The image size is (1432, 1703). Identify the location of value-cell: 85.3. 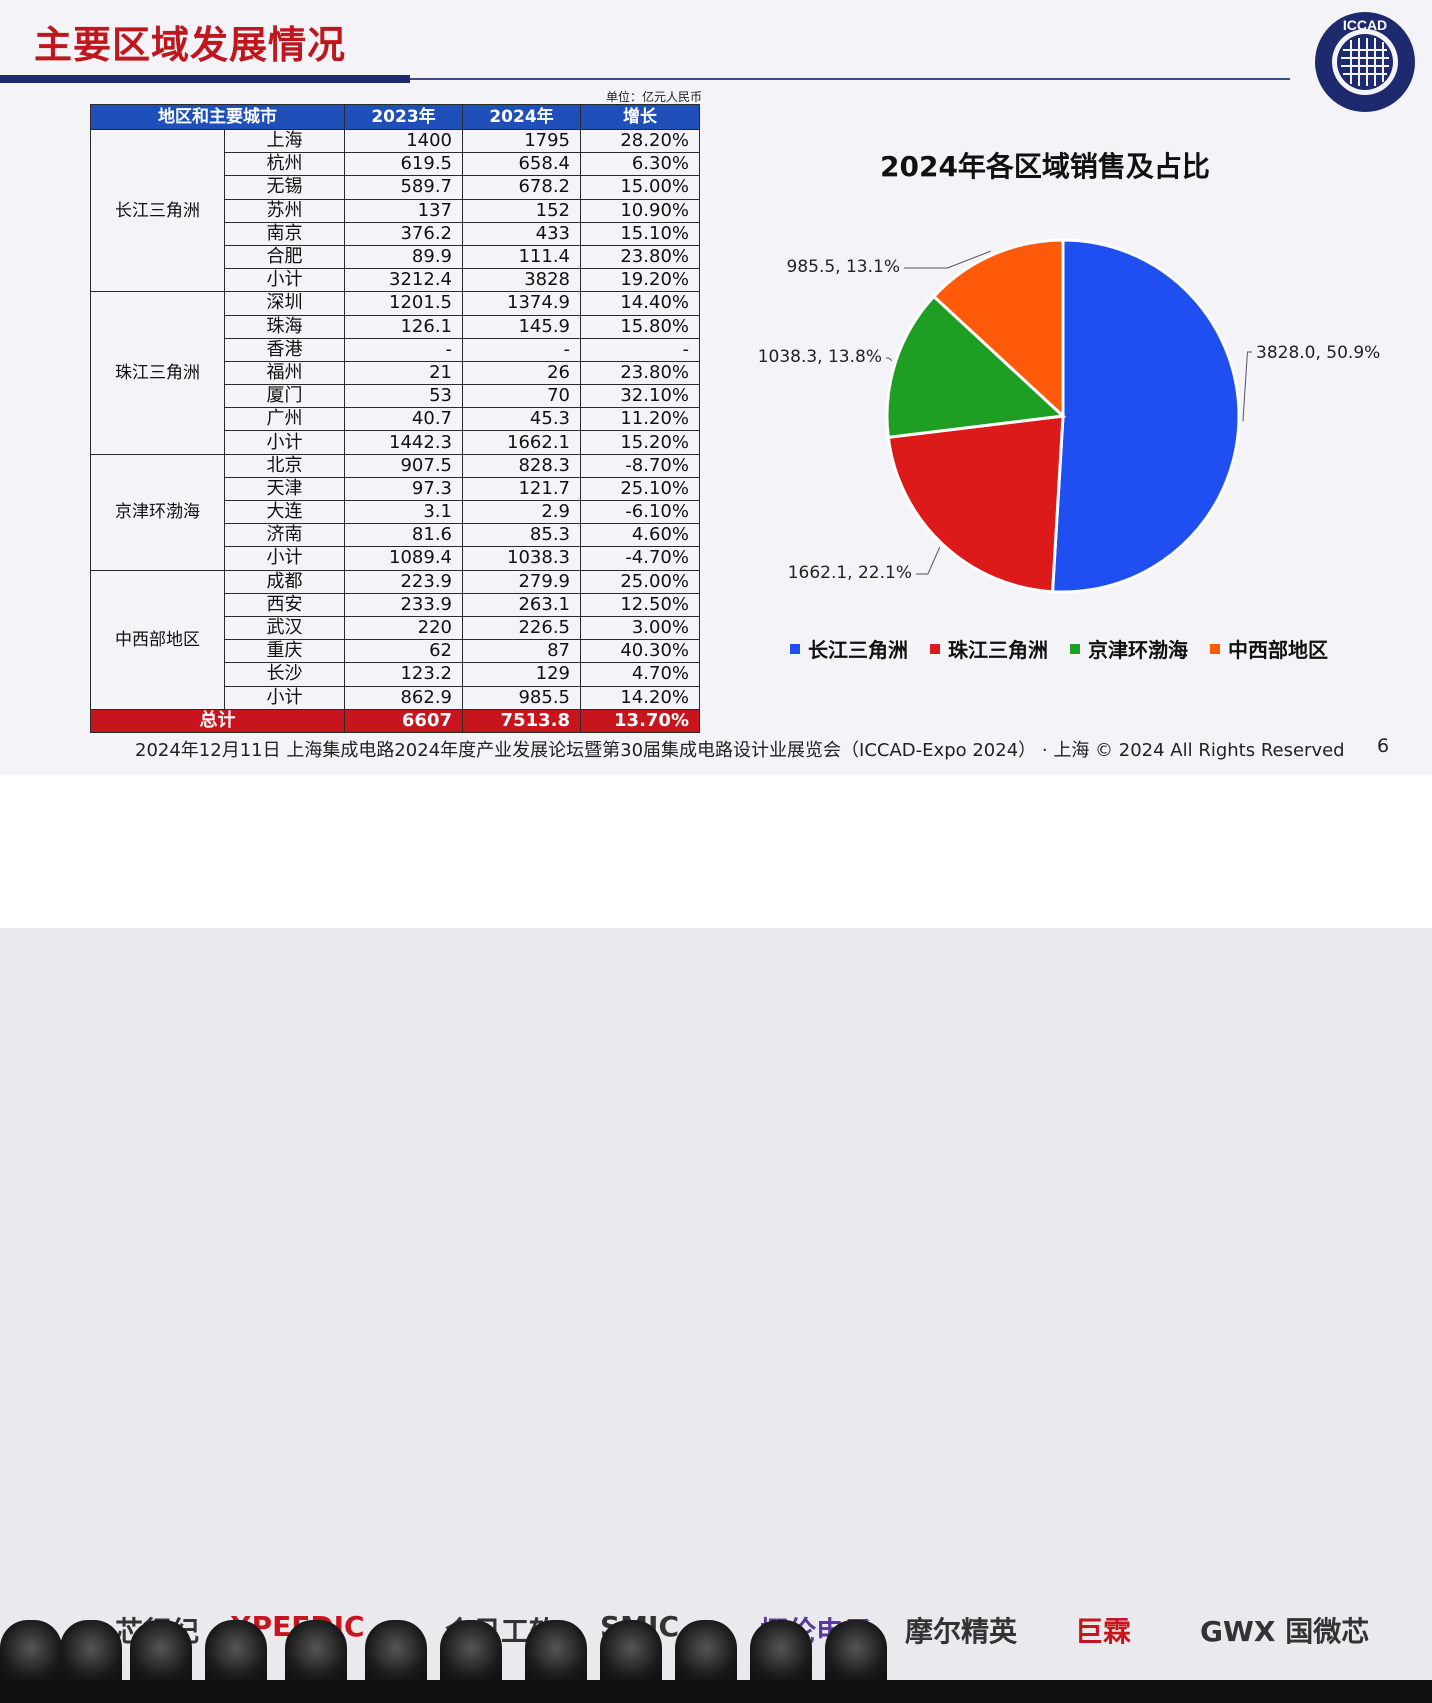
(521, 535).